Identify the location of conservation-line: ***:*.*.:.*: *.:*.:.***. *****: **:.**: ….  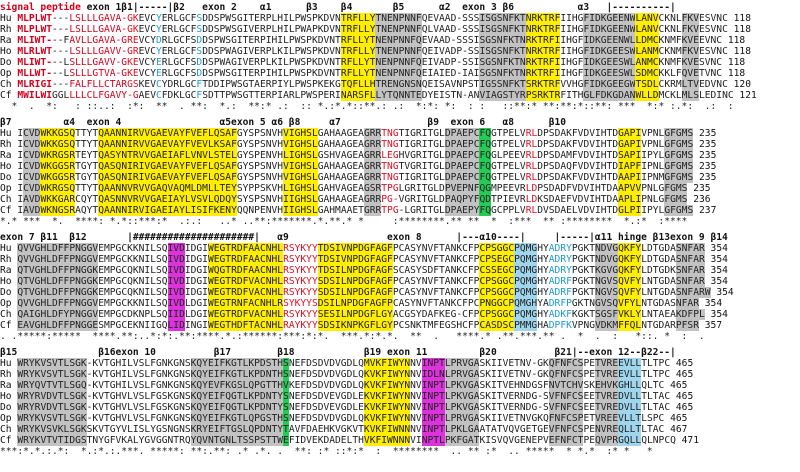
(326, 451).